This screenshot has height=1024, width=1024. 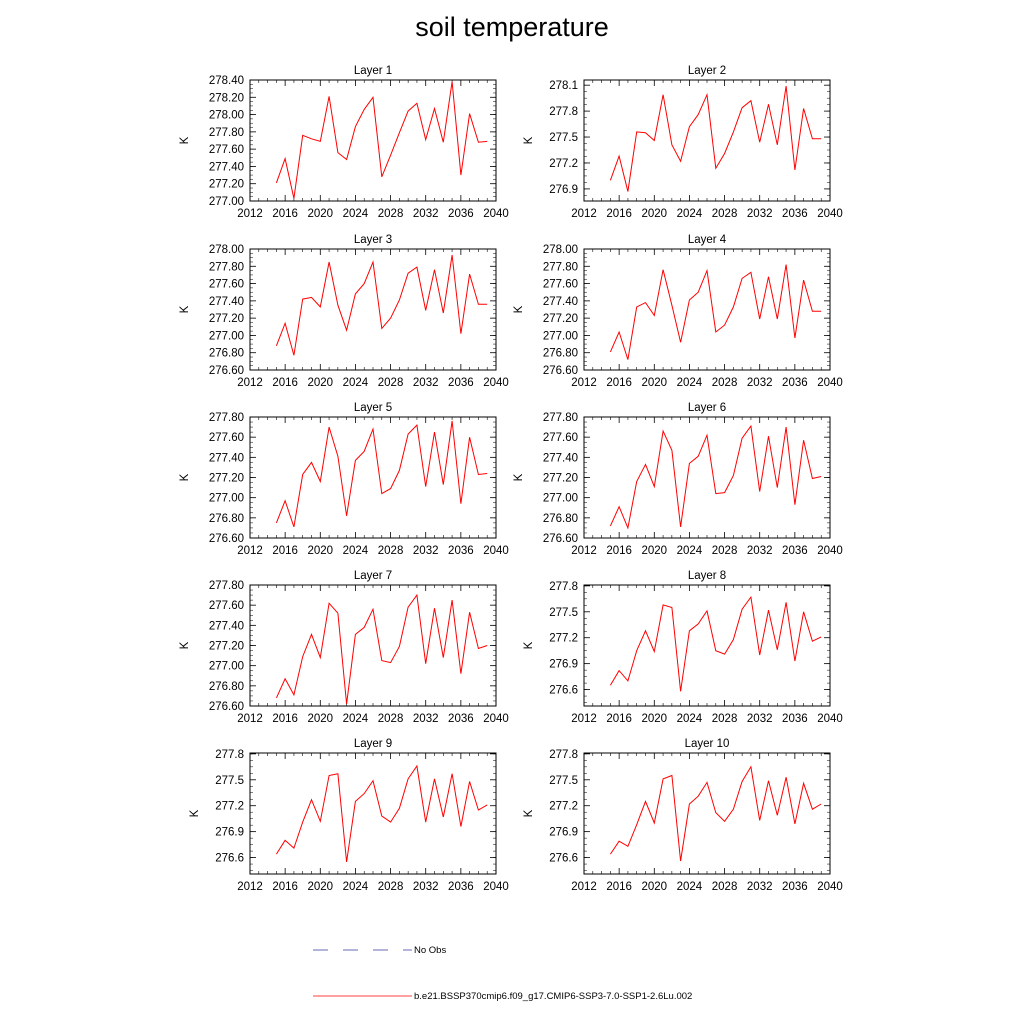 I want to click on panel-title: Layer 5, so click(x=373, y=408).